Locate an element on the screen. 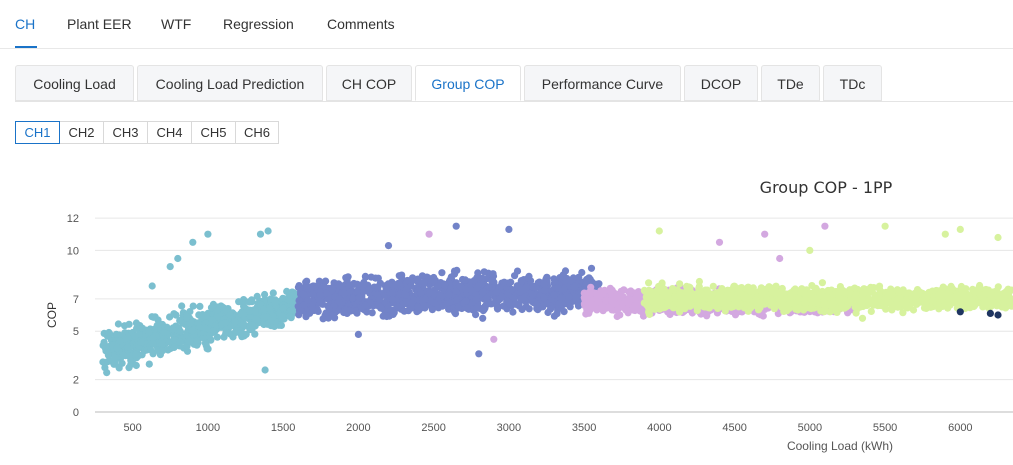  x-tick-label: 5000 is located at coordinates (810, 428).